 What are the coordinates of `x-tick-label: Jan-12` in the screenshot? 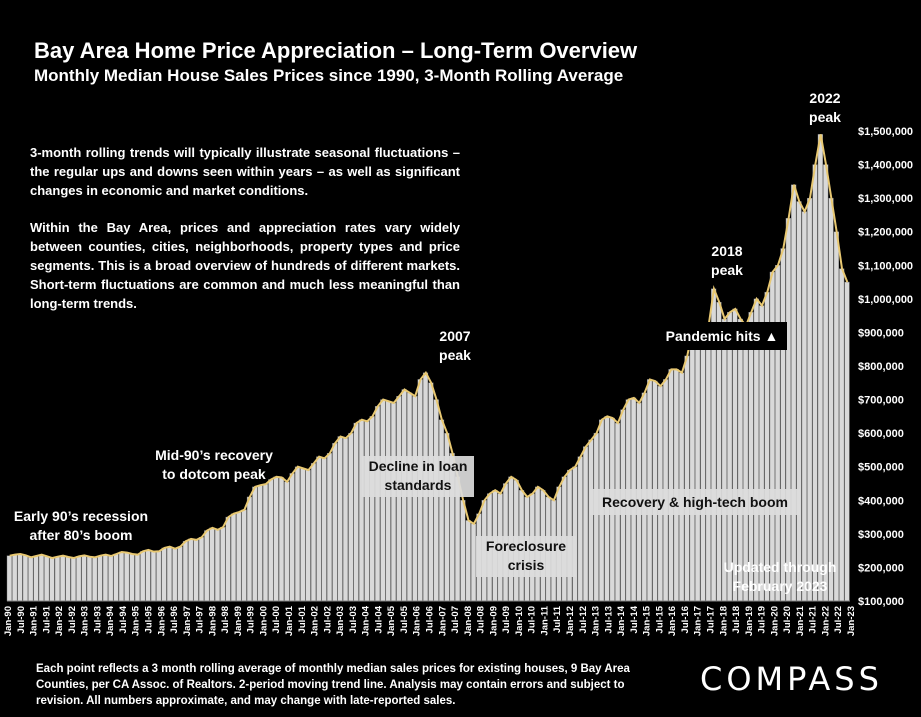 It's located at (570, 621).